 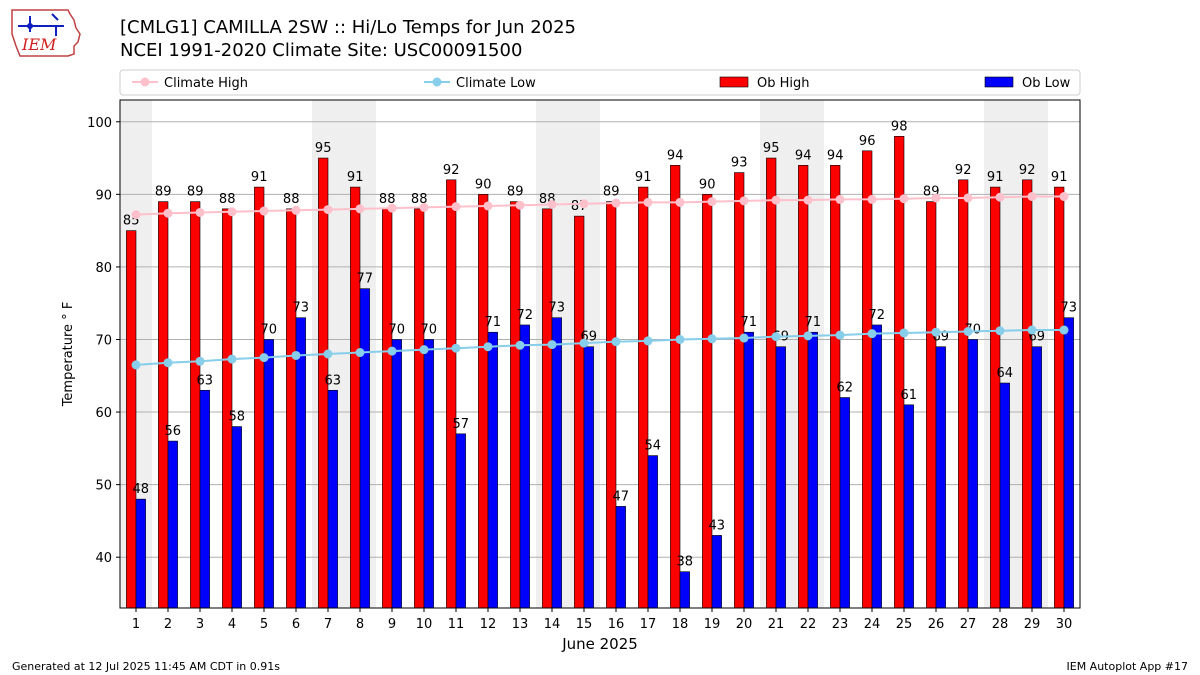 What do you see at coordinates (206, 83) in the screenshot?
I see `legend-label: Climate High` at bounding box center [206, 83].